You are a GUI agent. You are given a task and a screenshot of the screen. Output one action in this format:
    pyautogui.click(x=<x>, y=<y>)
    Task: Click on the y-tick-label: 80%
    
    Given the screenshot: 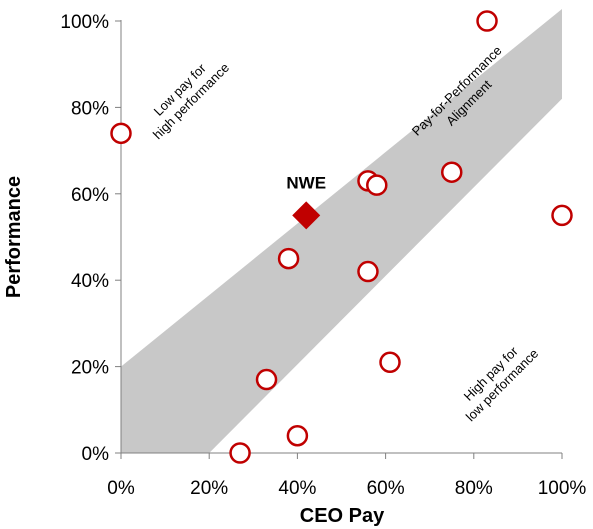 What is the action you would take?
    pyautogui.click(x=90, y=108)
    